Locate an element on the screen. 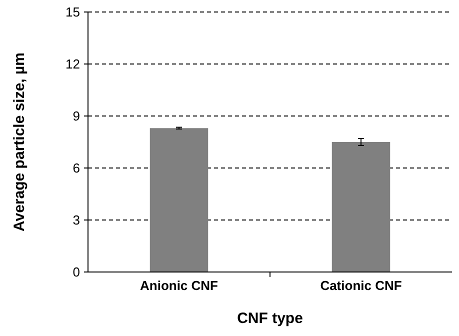  y-tick-label: 6 is located at coordinates (76, 168).